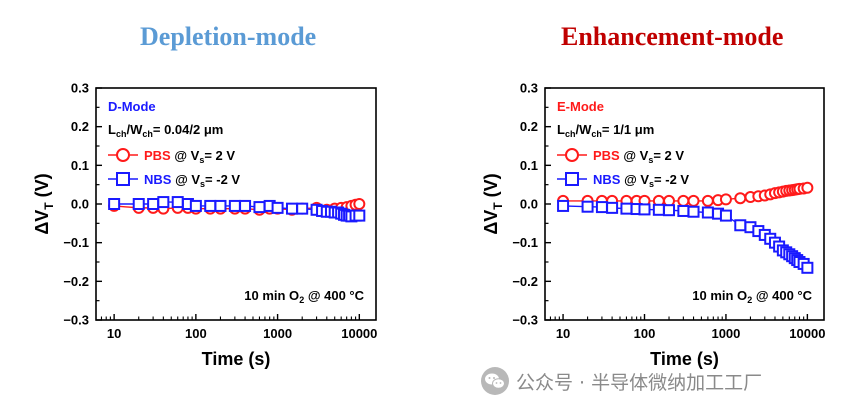 This screenshot has height=414, width=868. What do you see at coordinates (188, 129) in the screenshot?
I see `dim-value: = 0.04/2 μm` at bounding box center [188, 129].